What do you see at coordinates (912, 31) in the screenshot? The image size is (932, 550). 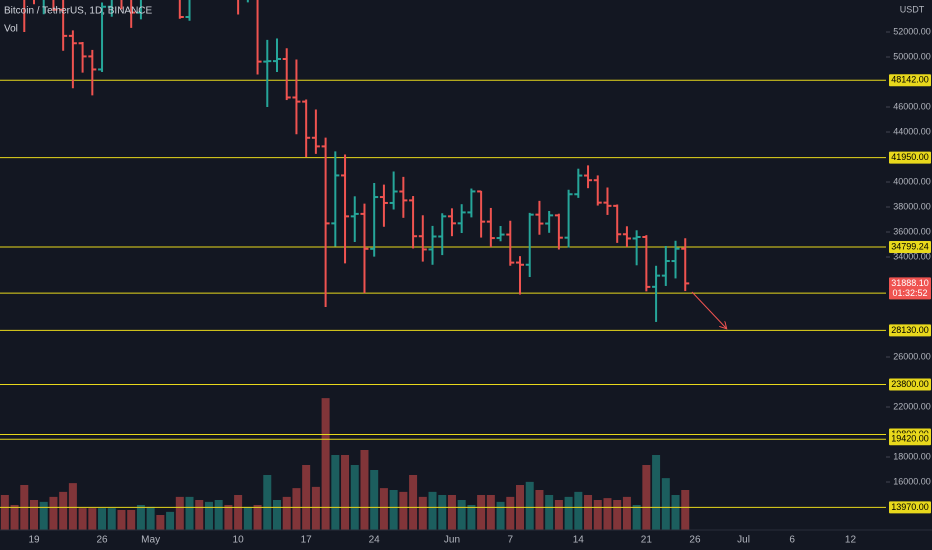 I see `y-tick-label: 52000.00` at bounding box center [912, 31].